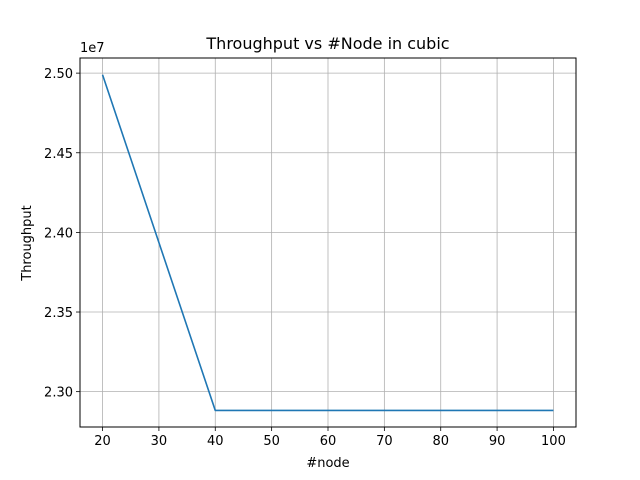 Image resolution: width=640 pixels, height=480 pixels. I want to click on y-axis-label: Throughput, so click(27, 243).